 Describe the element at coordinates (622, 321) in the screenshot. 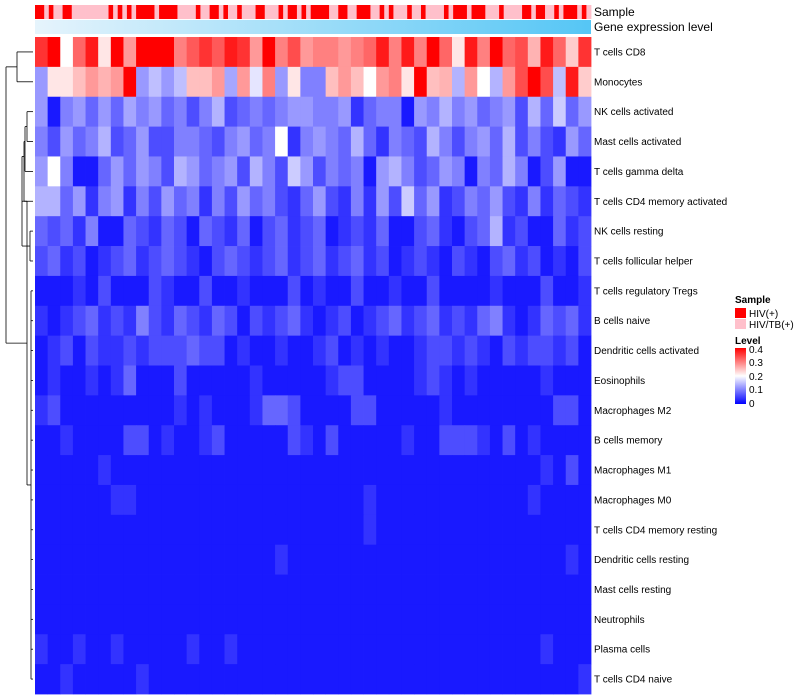

I see `row-label: B cells naive` at that location.